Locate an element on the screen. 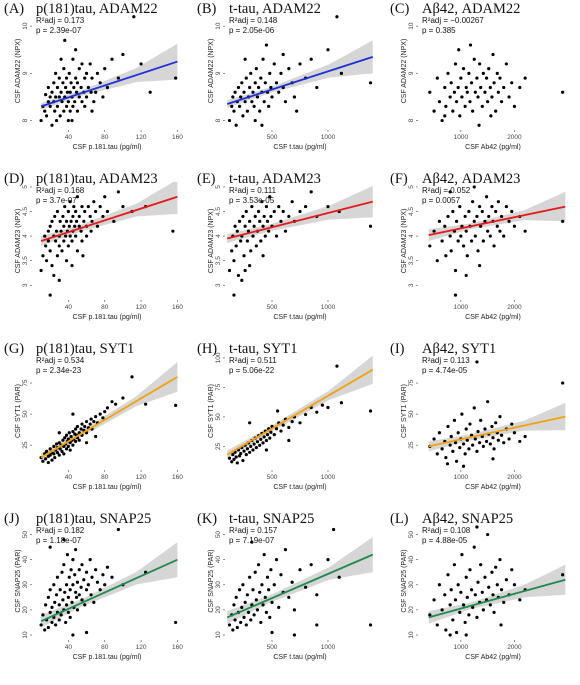 This screenshot has height=685, width=580. r2-label: R²adj = 0.173 is located at coordinates (60, 20).